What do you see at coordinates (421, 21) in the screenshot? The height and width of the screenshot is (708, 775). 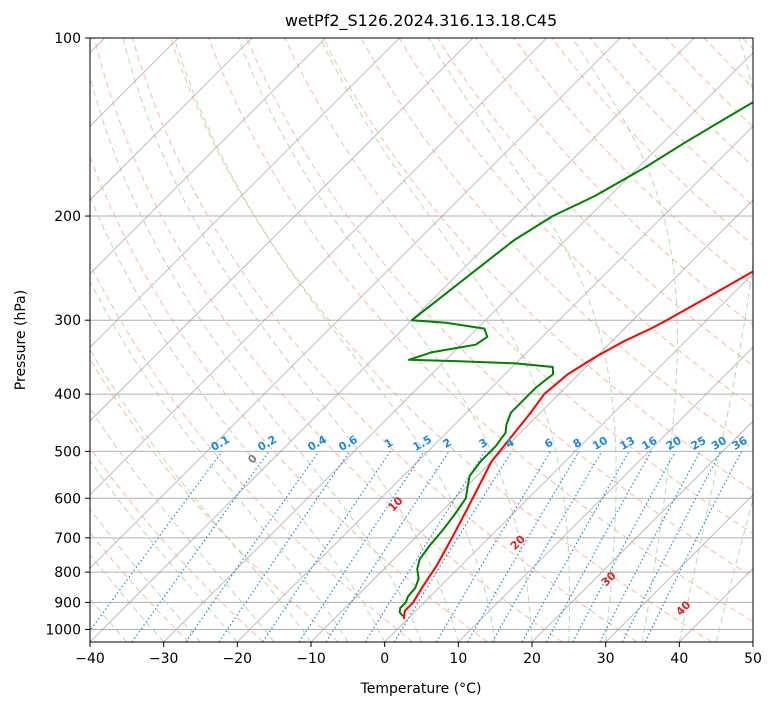 I see `chart-title: wetPf2_S126.2024.316.13.18.C45` at bounding box center [421, 21].